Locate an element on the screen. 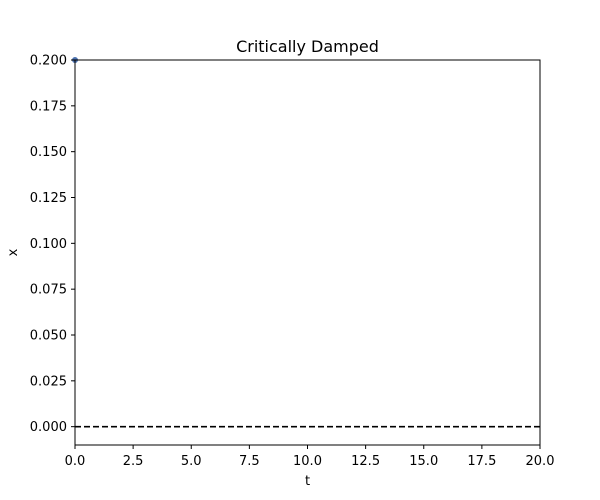  y-tick-label: 0.175 is located at coordinates (48, 106).